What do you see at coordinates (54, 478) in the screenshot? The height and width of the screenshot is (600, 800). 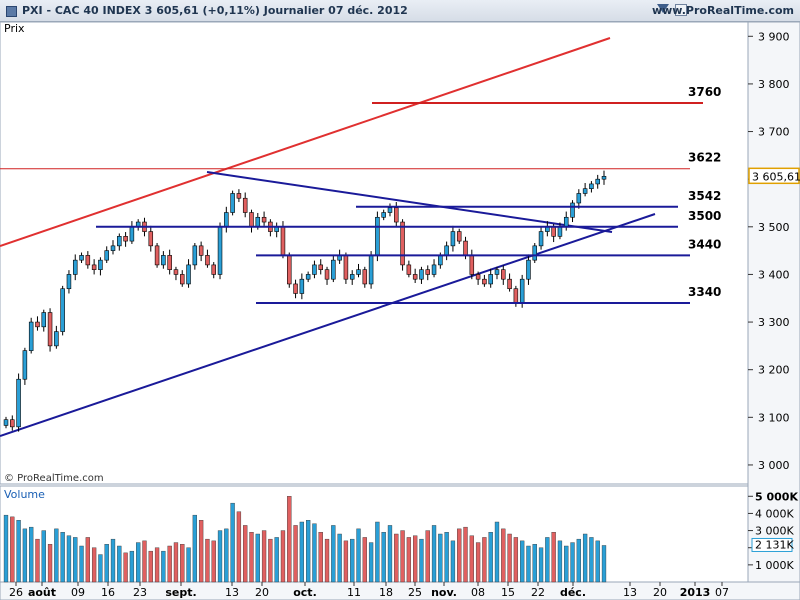 I see `copyright-label: © ProRealTime.com` at bounding box center [54, 478].